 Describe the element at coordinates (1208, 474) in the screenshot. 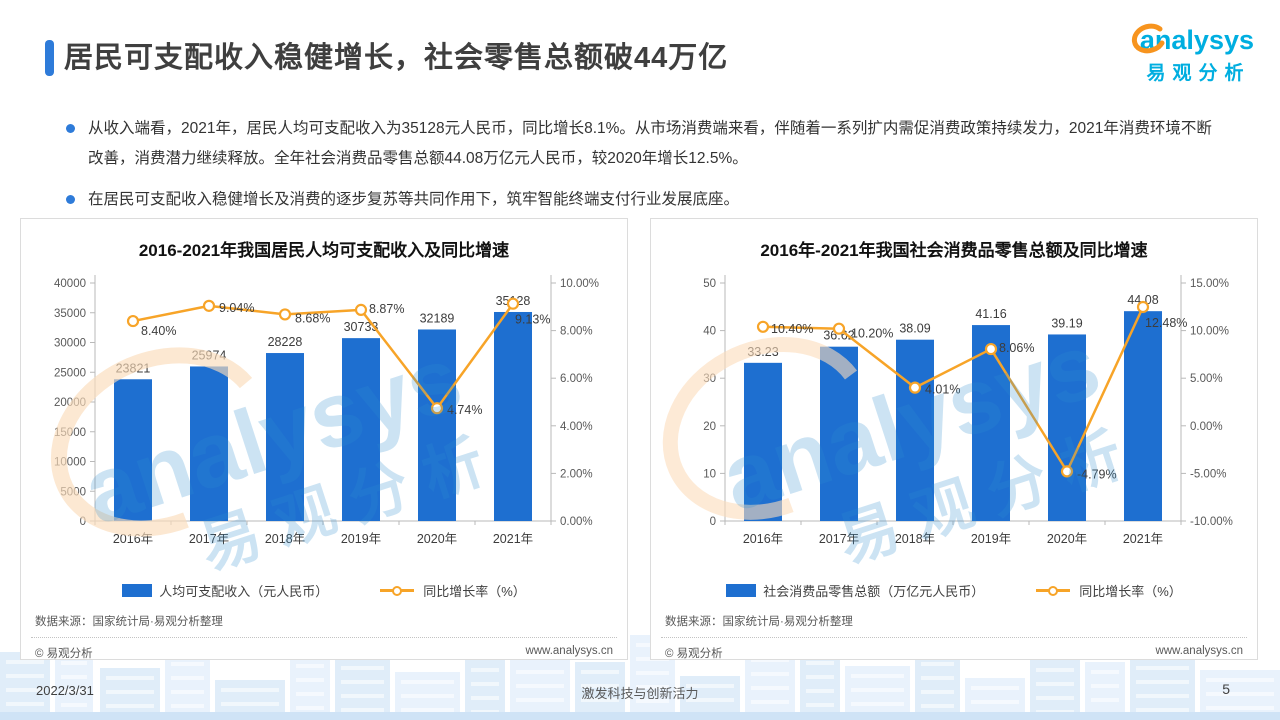

I see `svg-text: -5.00%` at that location.